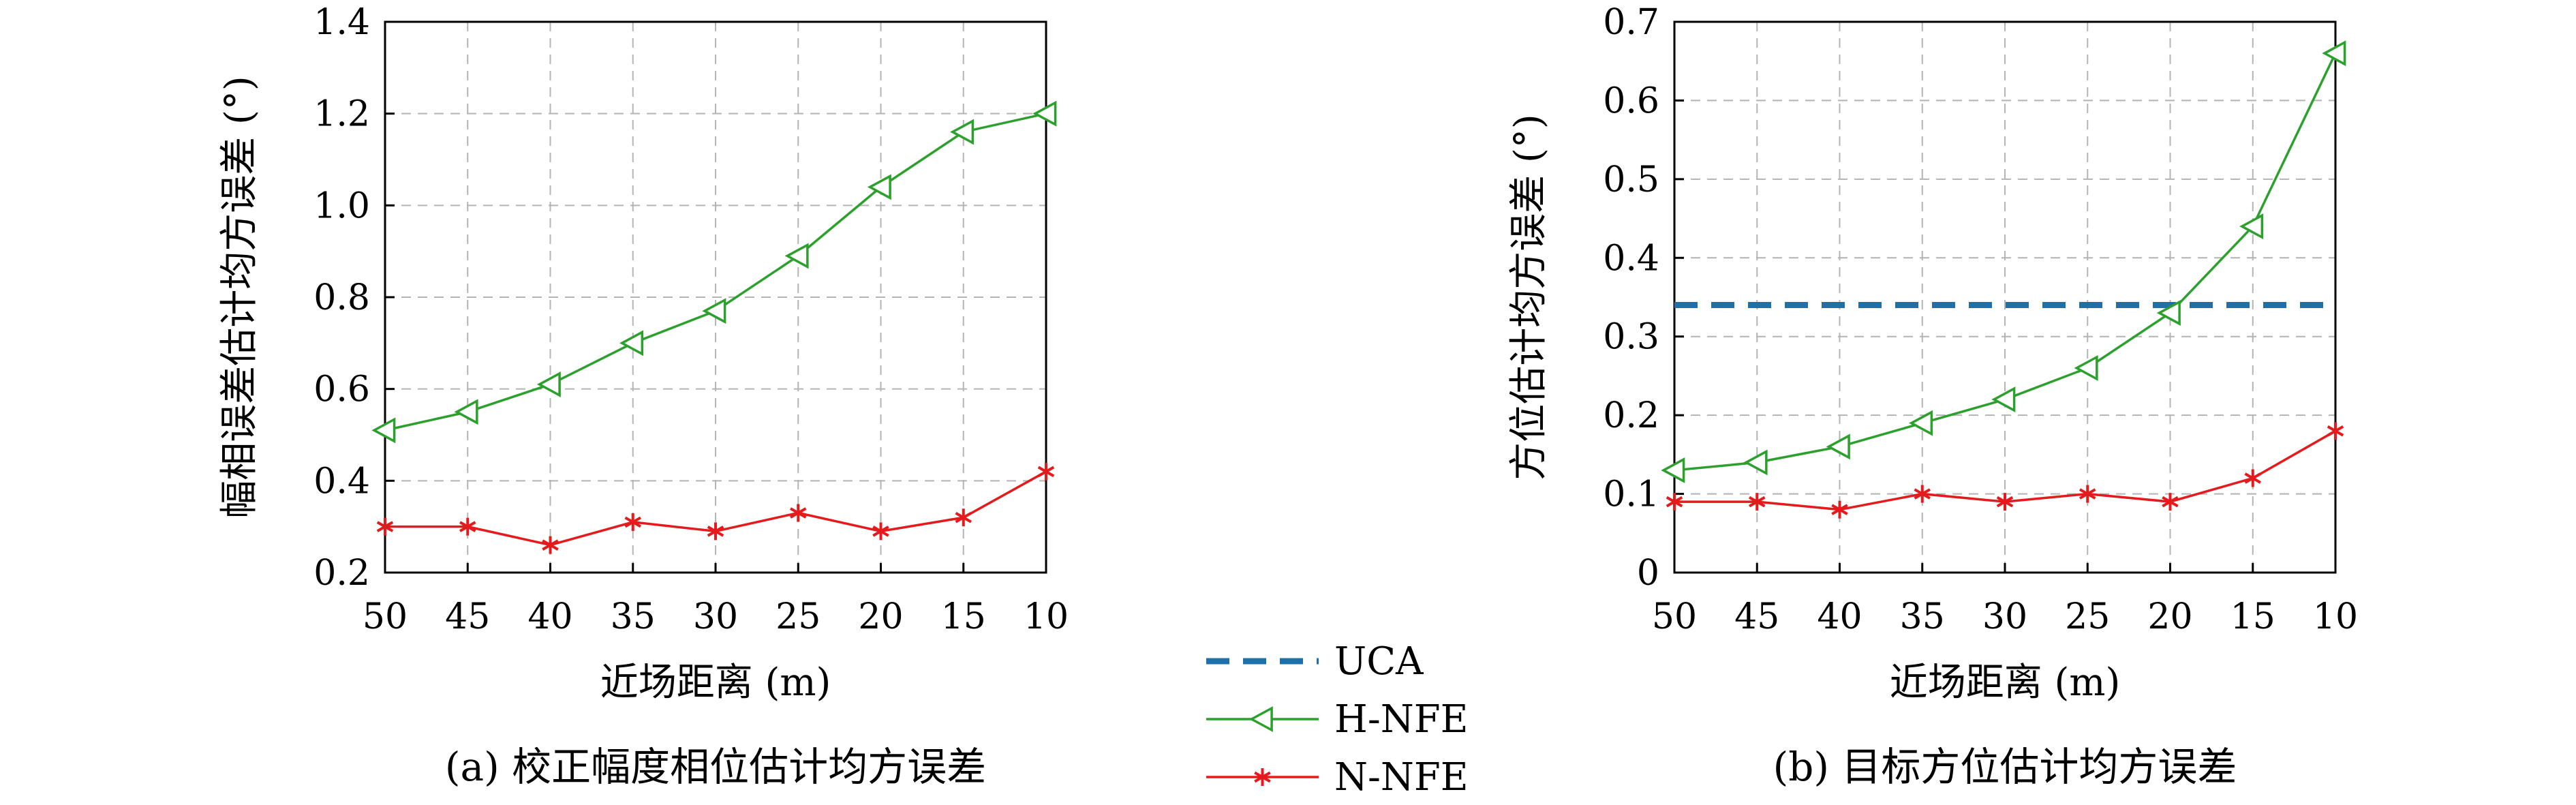 The width and height of the screenshot is (2576, 805). What do you see at coordinates (341, 205) in the screenshot?
I see `y-tick-label: 1.0` at bounding box center [341, 205].